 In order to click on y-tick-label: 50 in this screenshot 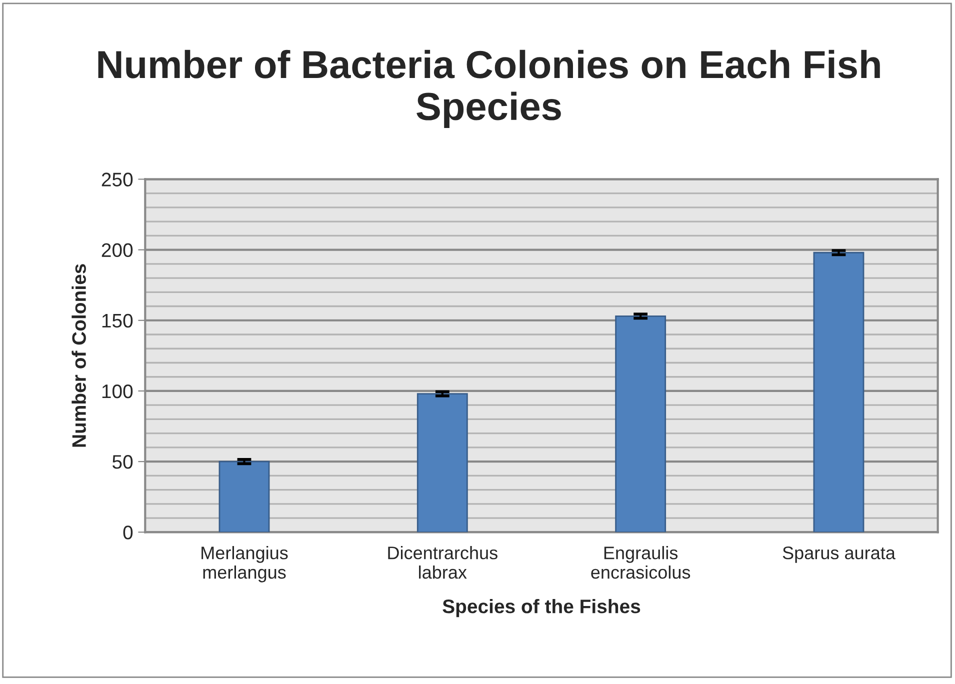, I will do `click(122, 462)`.